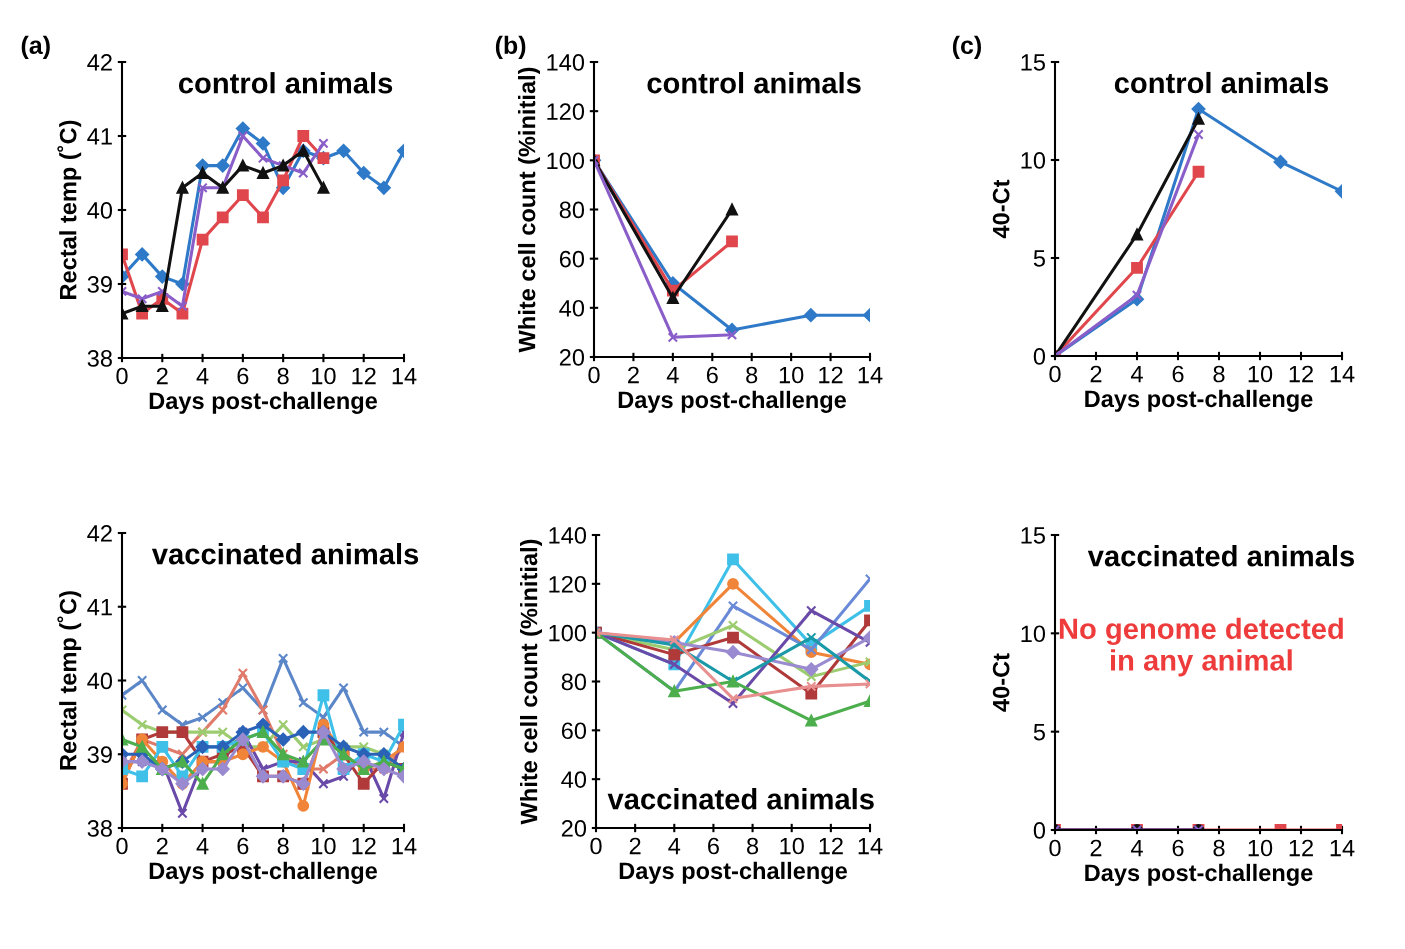 The image size is (1405, 949). Describe the element at coordinates (966, 47) in the screenshot. I see `chart-title: (c)` at that location.